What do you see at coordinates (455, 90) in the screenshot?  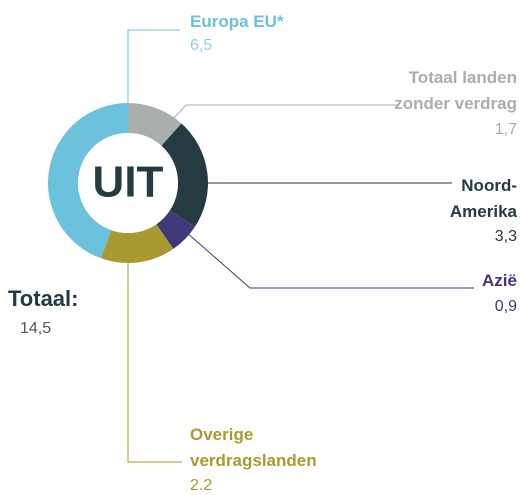 I see `category-label: Totaal landen zonder verdrag` at bounding box center [455, 90].